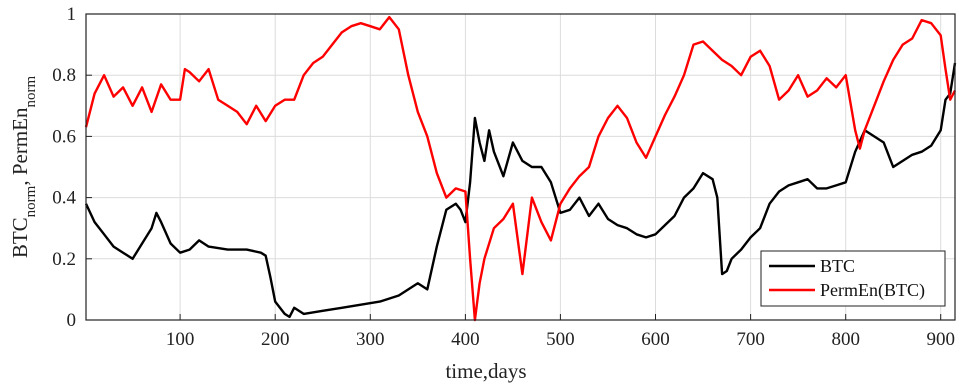  Describe the element at coordinates (370, 339) in the screenshot. I see `x-tick-label: 300` at that location.